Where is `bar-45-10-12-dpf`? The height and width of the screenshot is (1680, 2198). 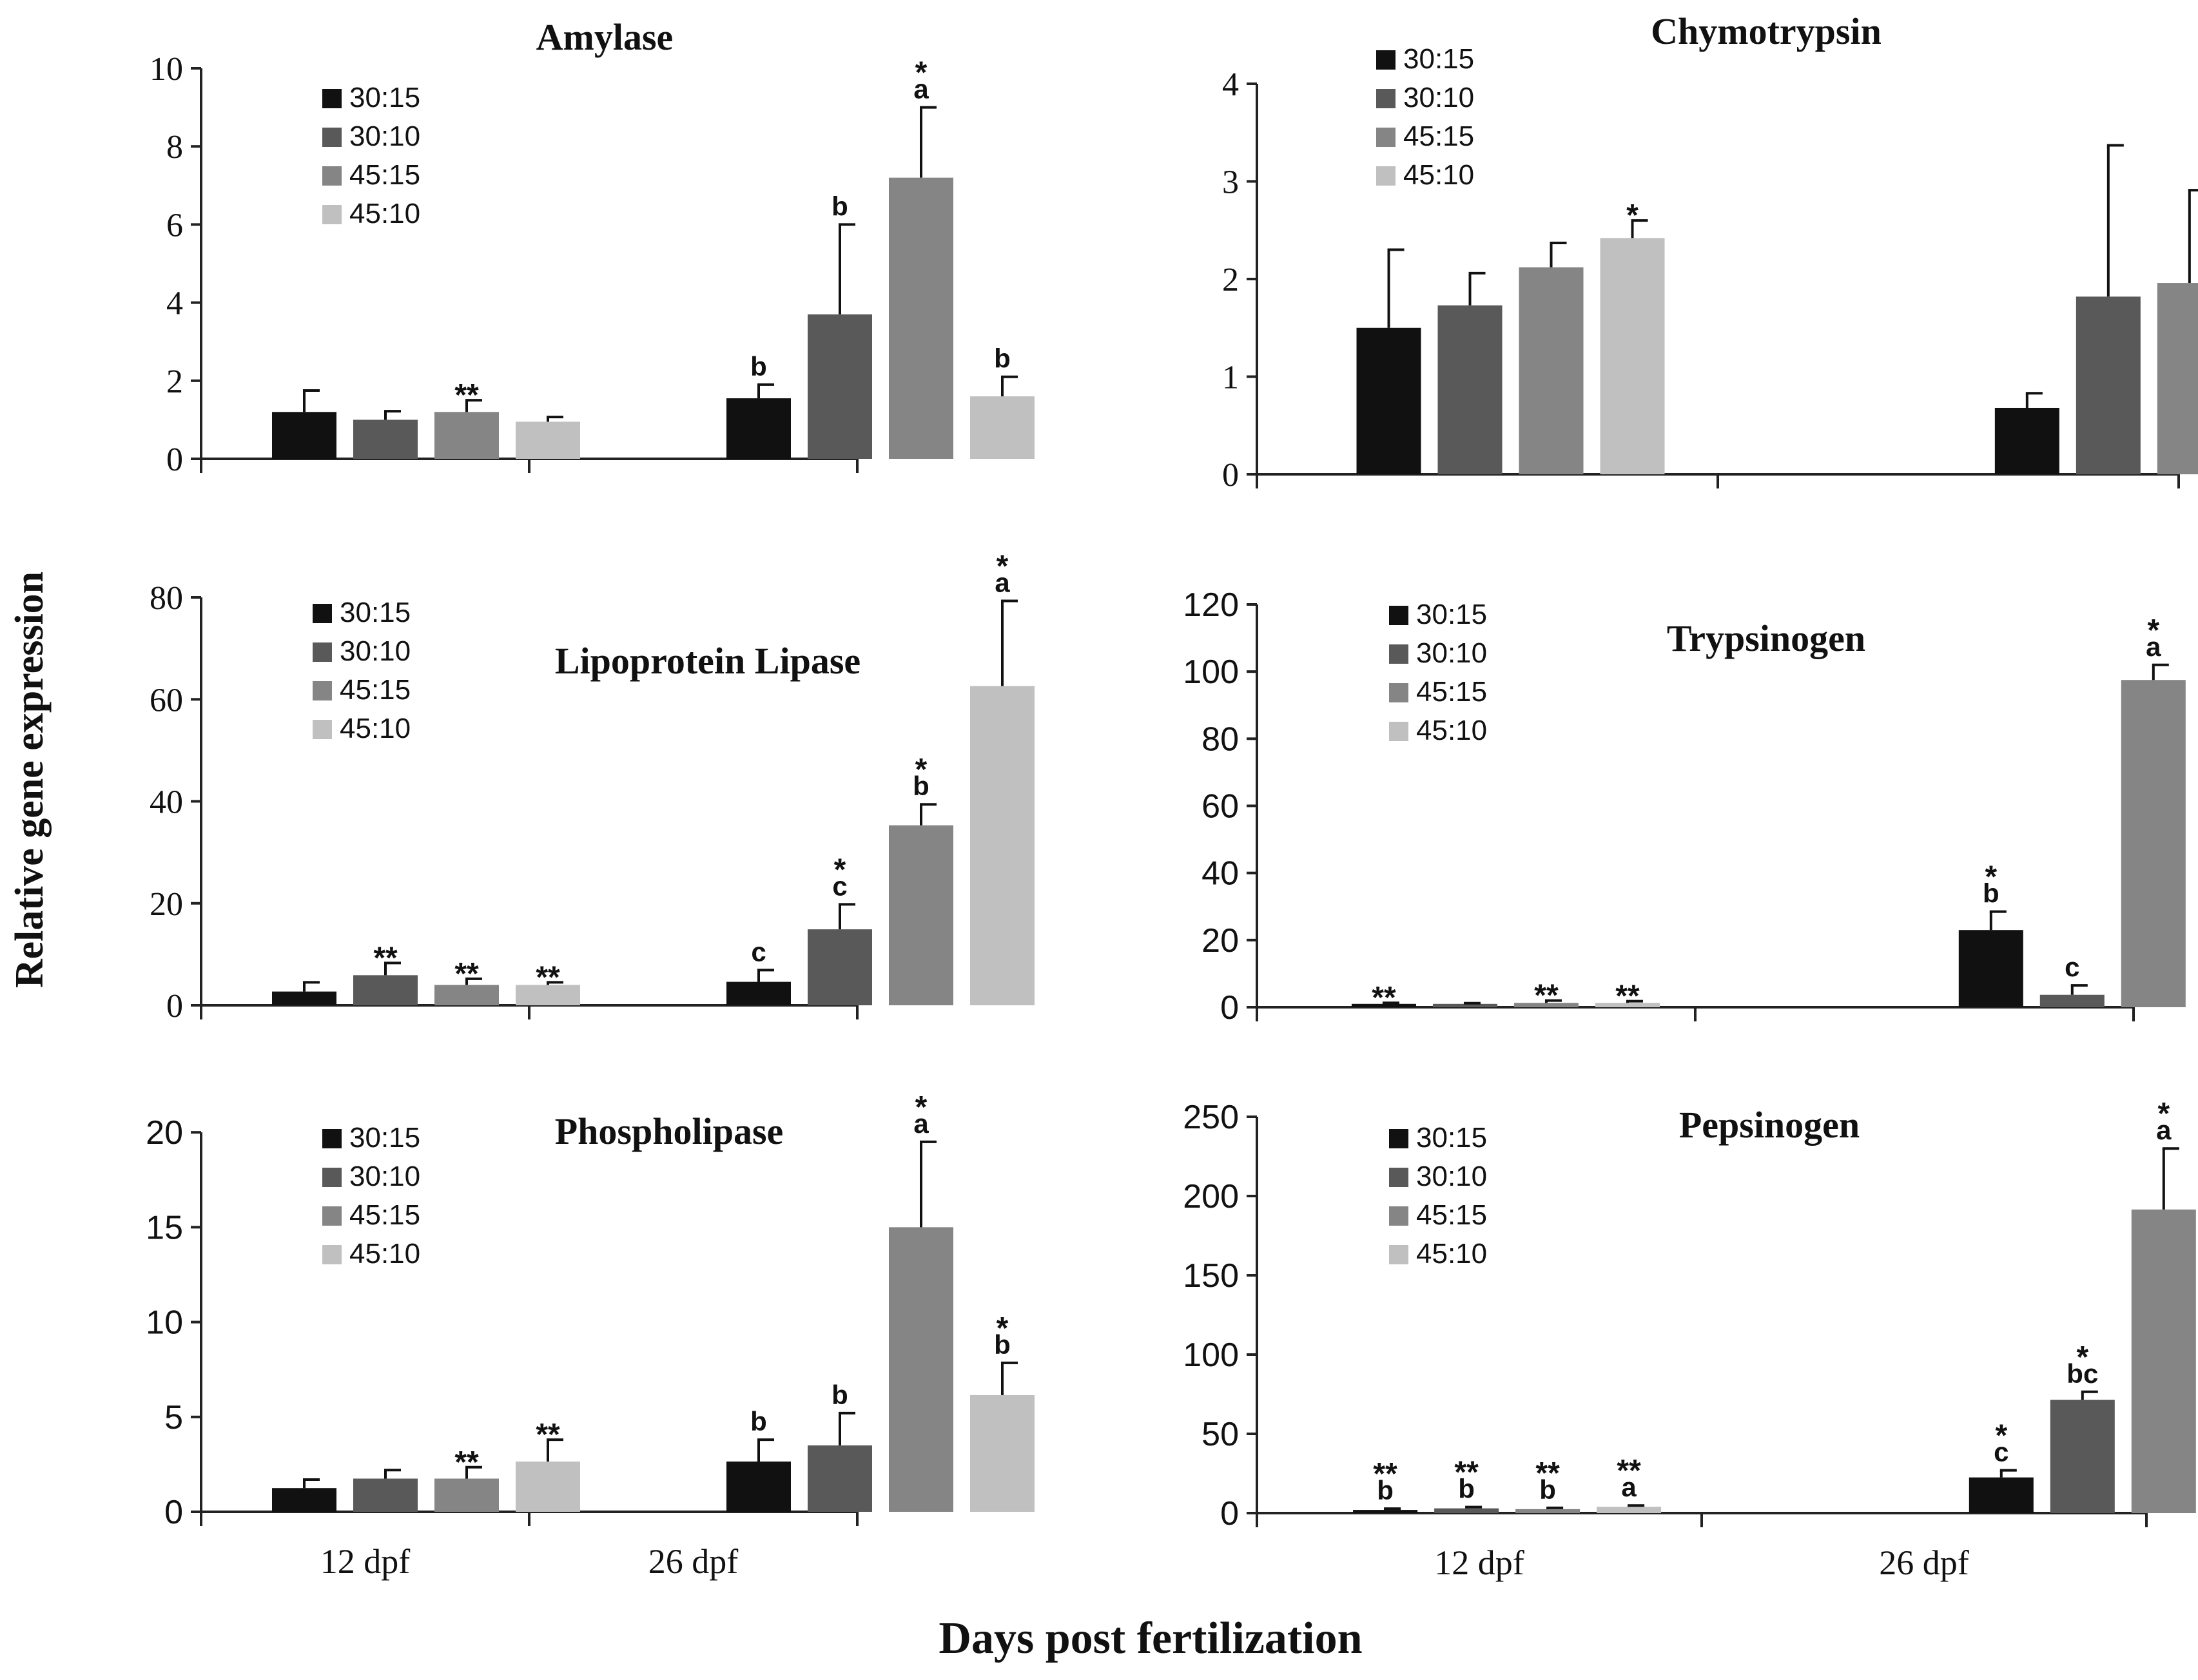 bar-45-10-12-dpf is located at coordinates (1632, 356).